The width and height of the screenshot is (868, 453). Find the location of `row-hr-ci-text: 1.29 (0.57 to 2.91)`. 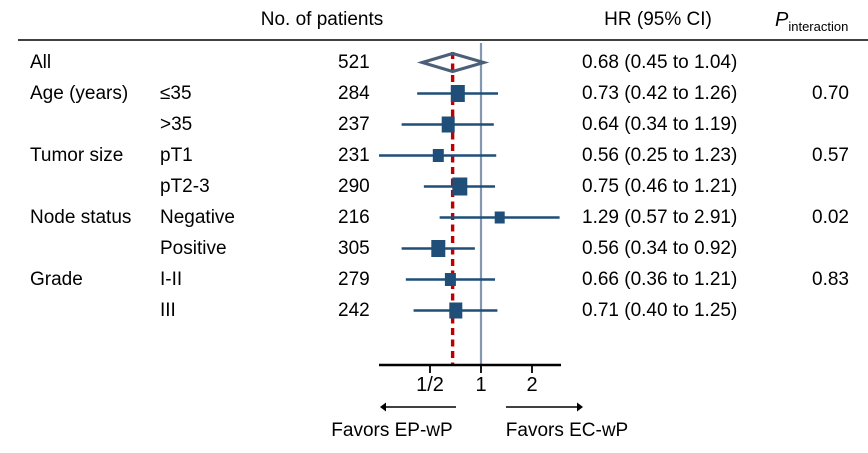

row-hr-ci-text: 1.29 (0.57 to 2.91) is located at coordinates (660, 217).